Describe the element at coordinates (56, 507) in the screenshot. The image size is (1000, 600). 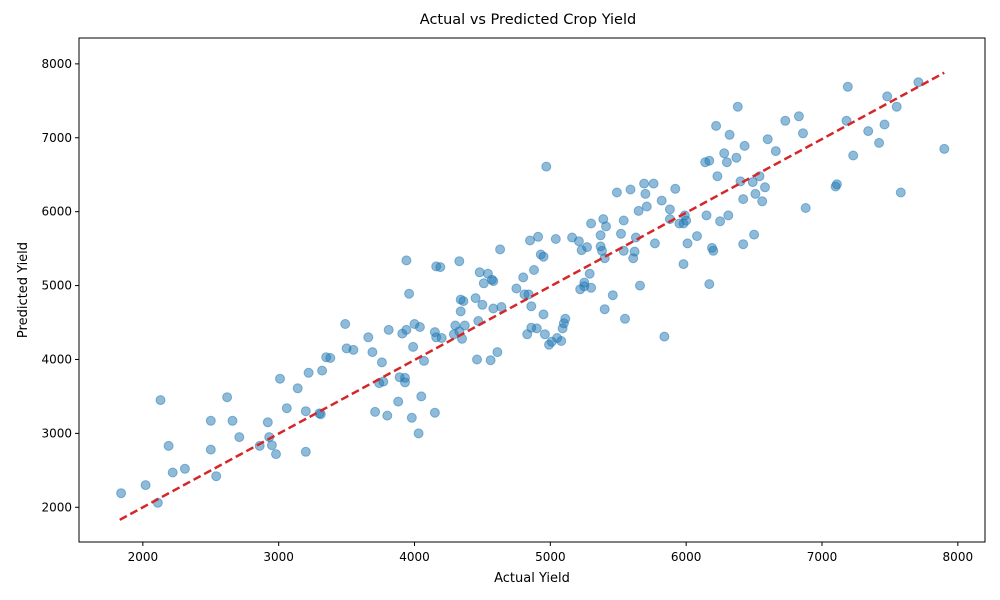
I see `y-tick-label: 2000` at that location.